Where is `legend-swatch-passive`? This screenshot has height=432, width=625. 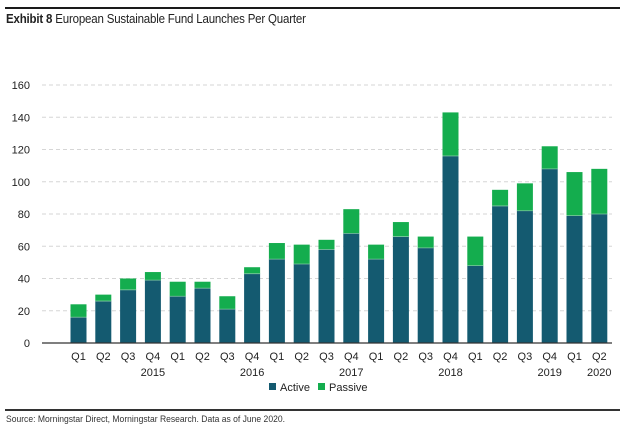
legend-swatch-passive is located at coordinates (321, 386).